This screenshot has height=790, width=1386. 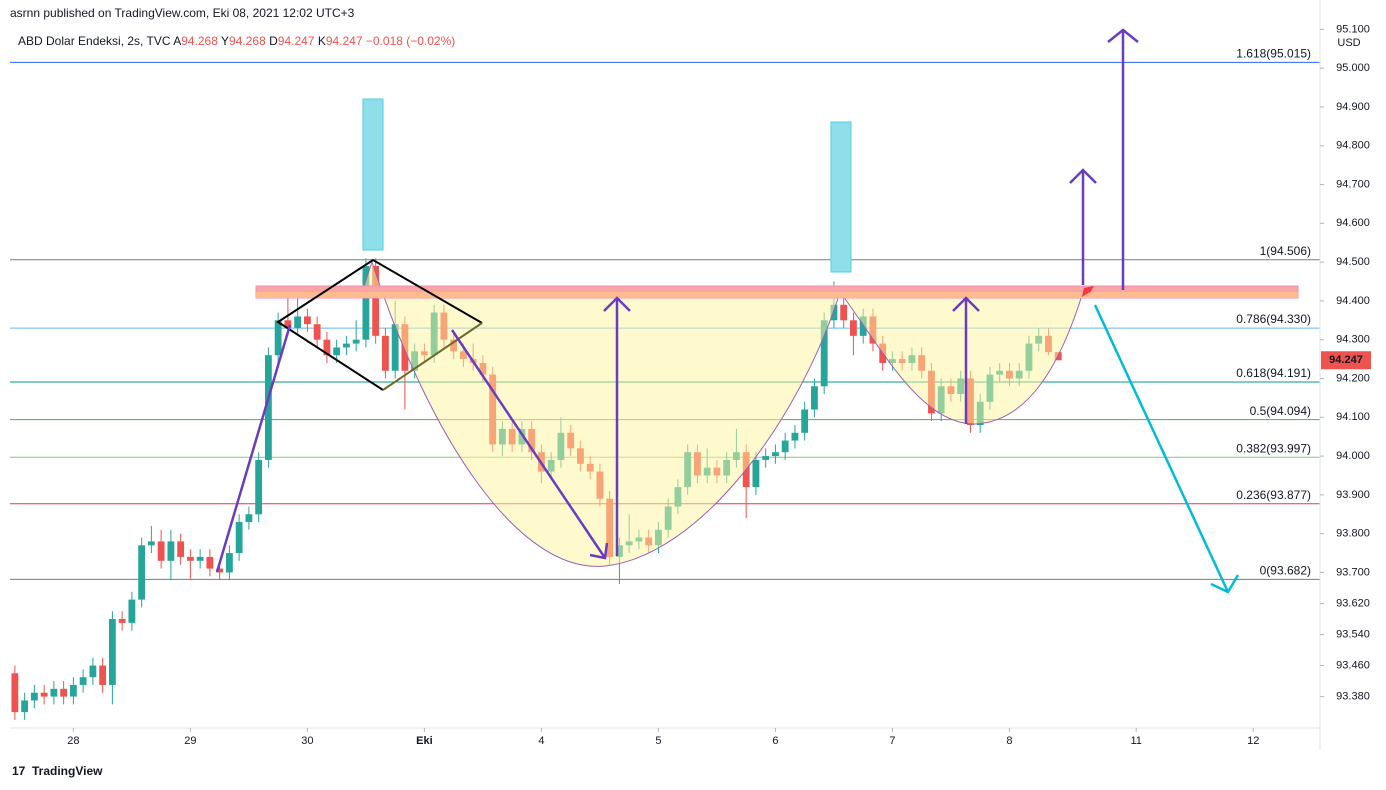 What do you see at coordinates (190, 741) in the screenshot?
I see `x-tick-label: 29` at bounding box center [190, 741].